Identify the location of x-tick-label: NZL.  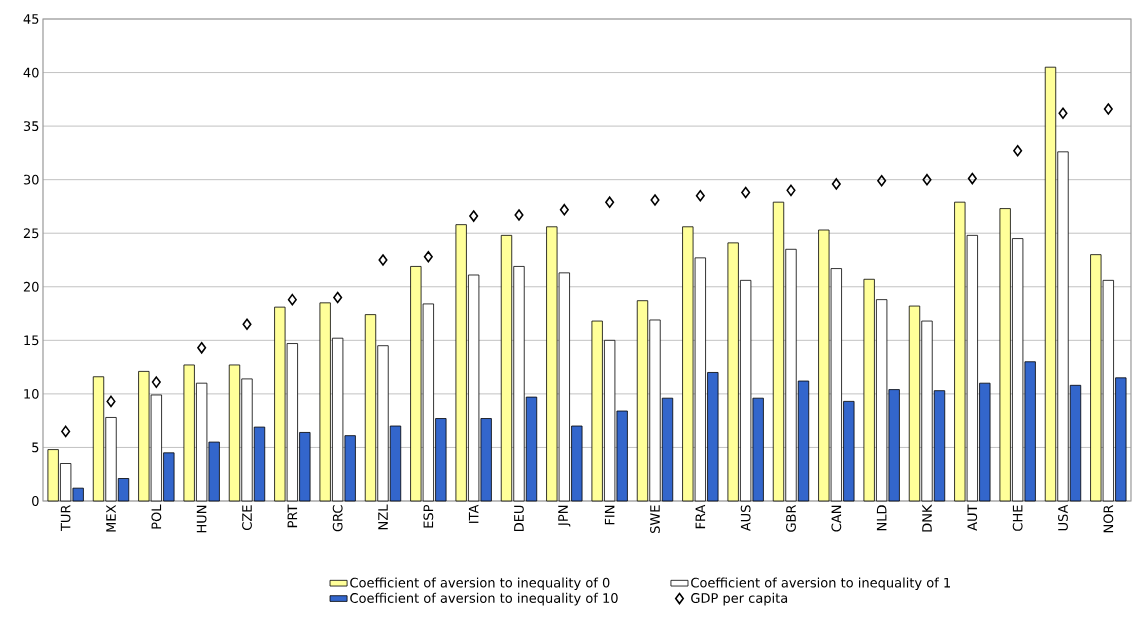
(383, 517).